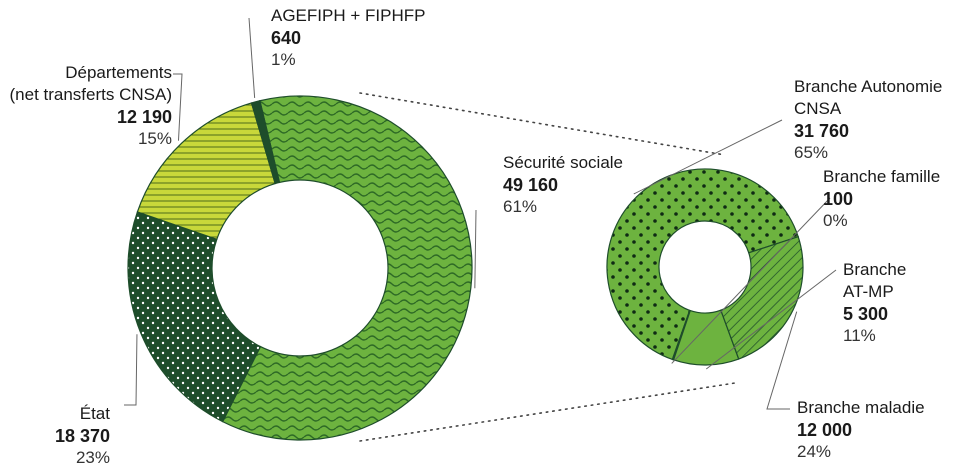 The width and height of the screenshot is (980, 470). Describe the element at coordinates (881, 199) in the screenshot. I see `label-branche-famille: Branche famille 100 0%` at that location.